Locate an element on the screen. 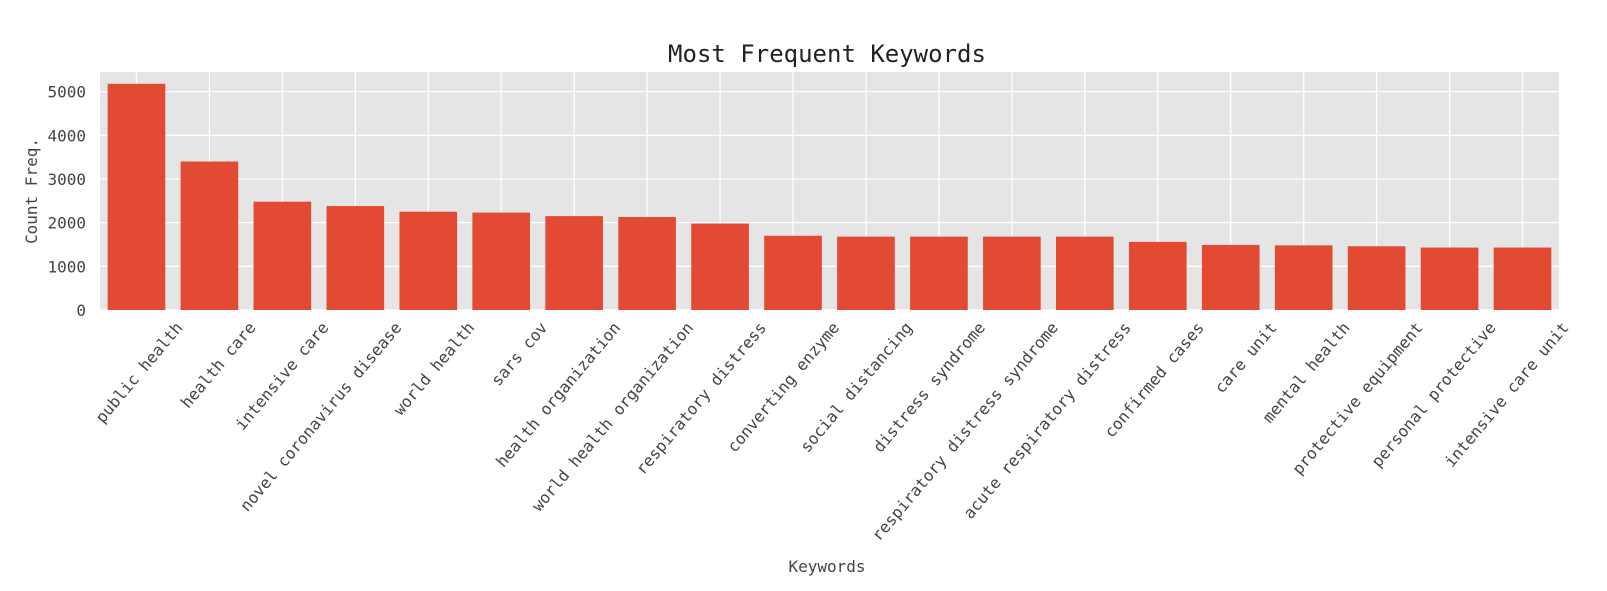 This screenshot has width=1607, height=591. y-tick-label: 1000 is located at coordinates (66, 266).